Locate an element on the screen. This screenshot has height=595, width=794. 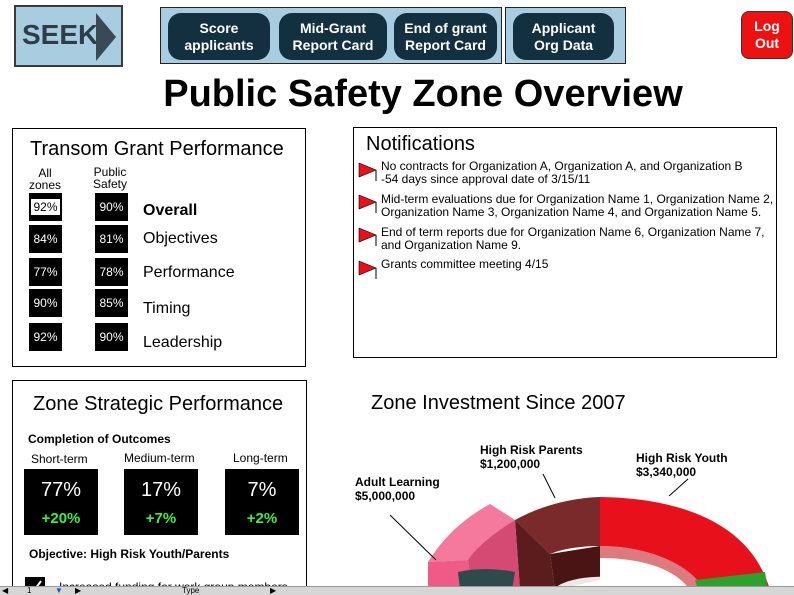
pie-slice-adult-learning is located at coordinates (471, 533).